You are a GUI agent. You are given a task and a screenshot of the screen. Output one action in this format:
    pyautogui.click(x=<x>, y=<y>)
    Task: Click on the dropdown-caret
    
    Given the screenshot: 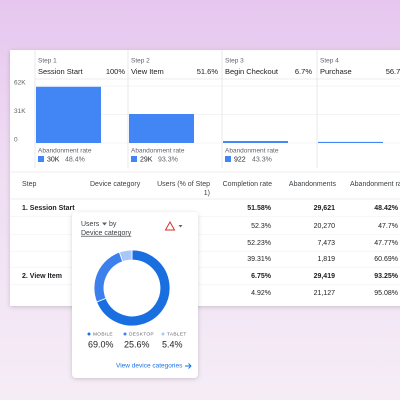 What is the action you would take?
    pyautogui.click(x=104, y=224)
    